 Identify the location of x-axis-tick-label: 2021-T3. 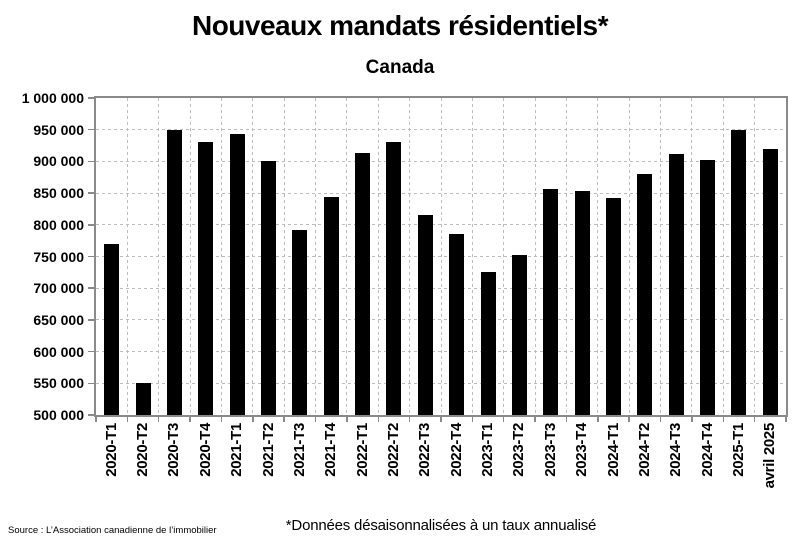
(299, 450).